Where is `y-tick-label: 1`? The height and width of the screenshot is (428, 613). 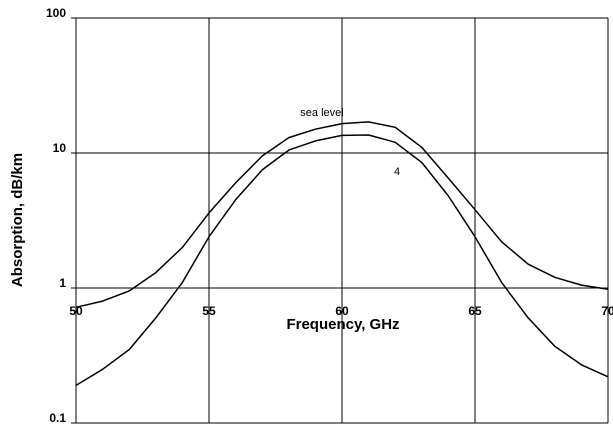
y-tick-label: 1 is located at coordinates (62, 283).